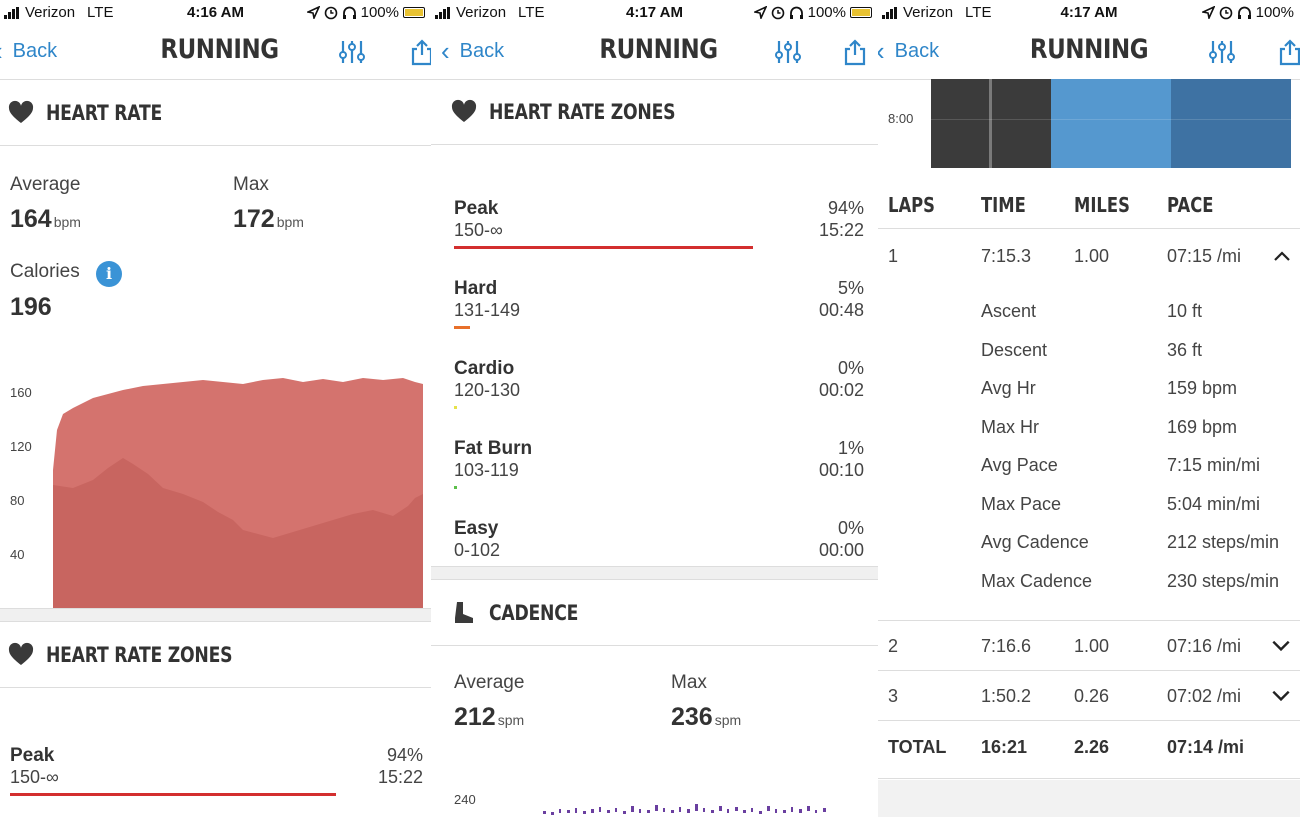  Describe the element at coordinates (850, 448) in the screenshot. I see `zone-percent: 1%` at that location.